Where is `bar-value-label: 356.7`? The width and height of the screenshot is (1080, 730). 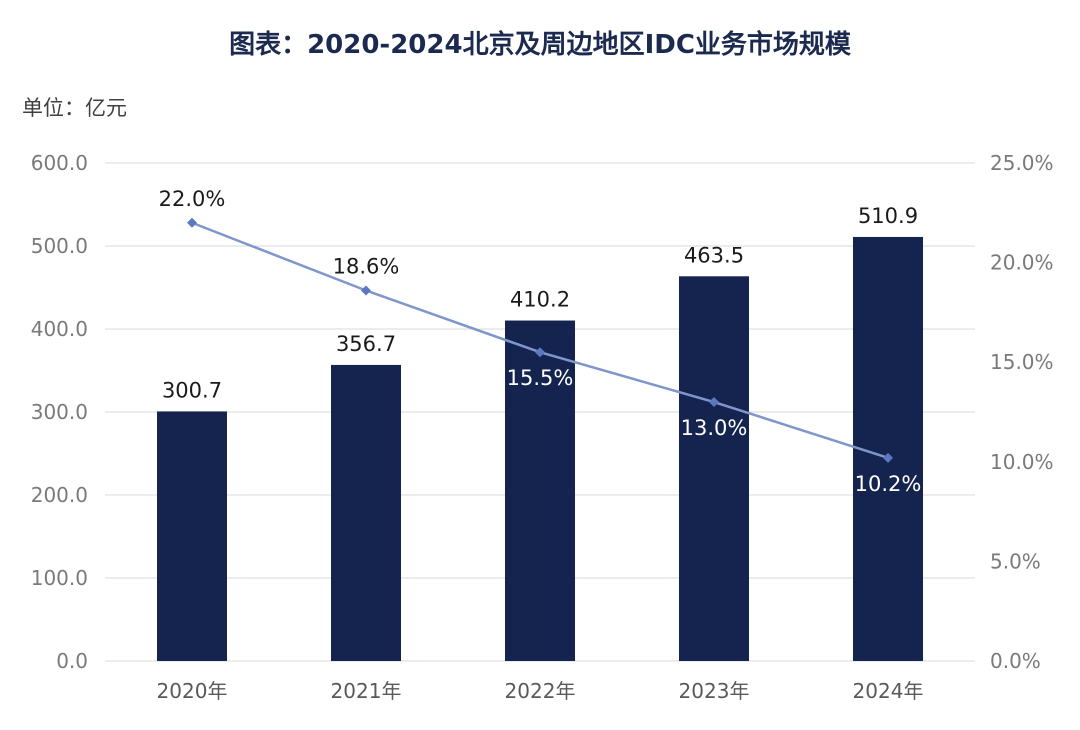
bar-value-label: 356.7 is located at coordinates (366, 344).